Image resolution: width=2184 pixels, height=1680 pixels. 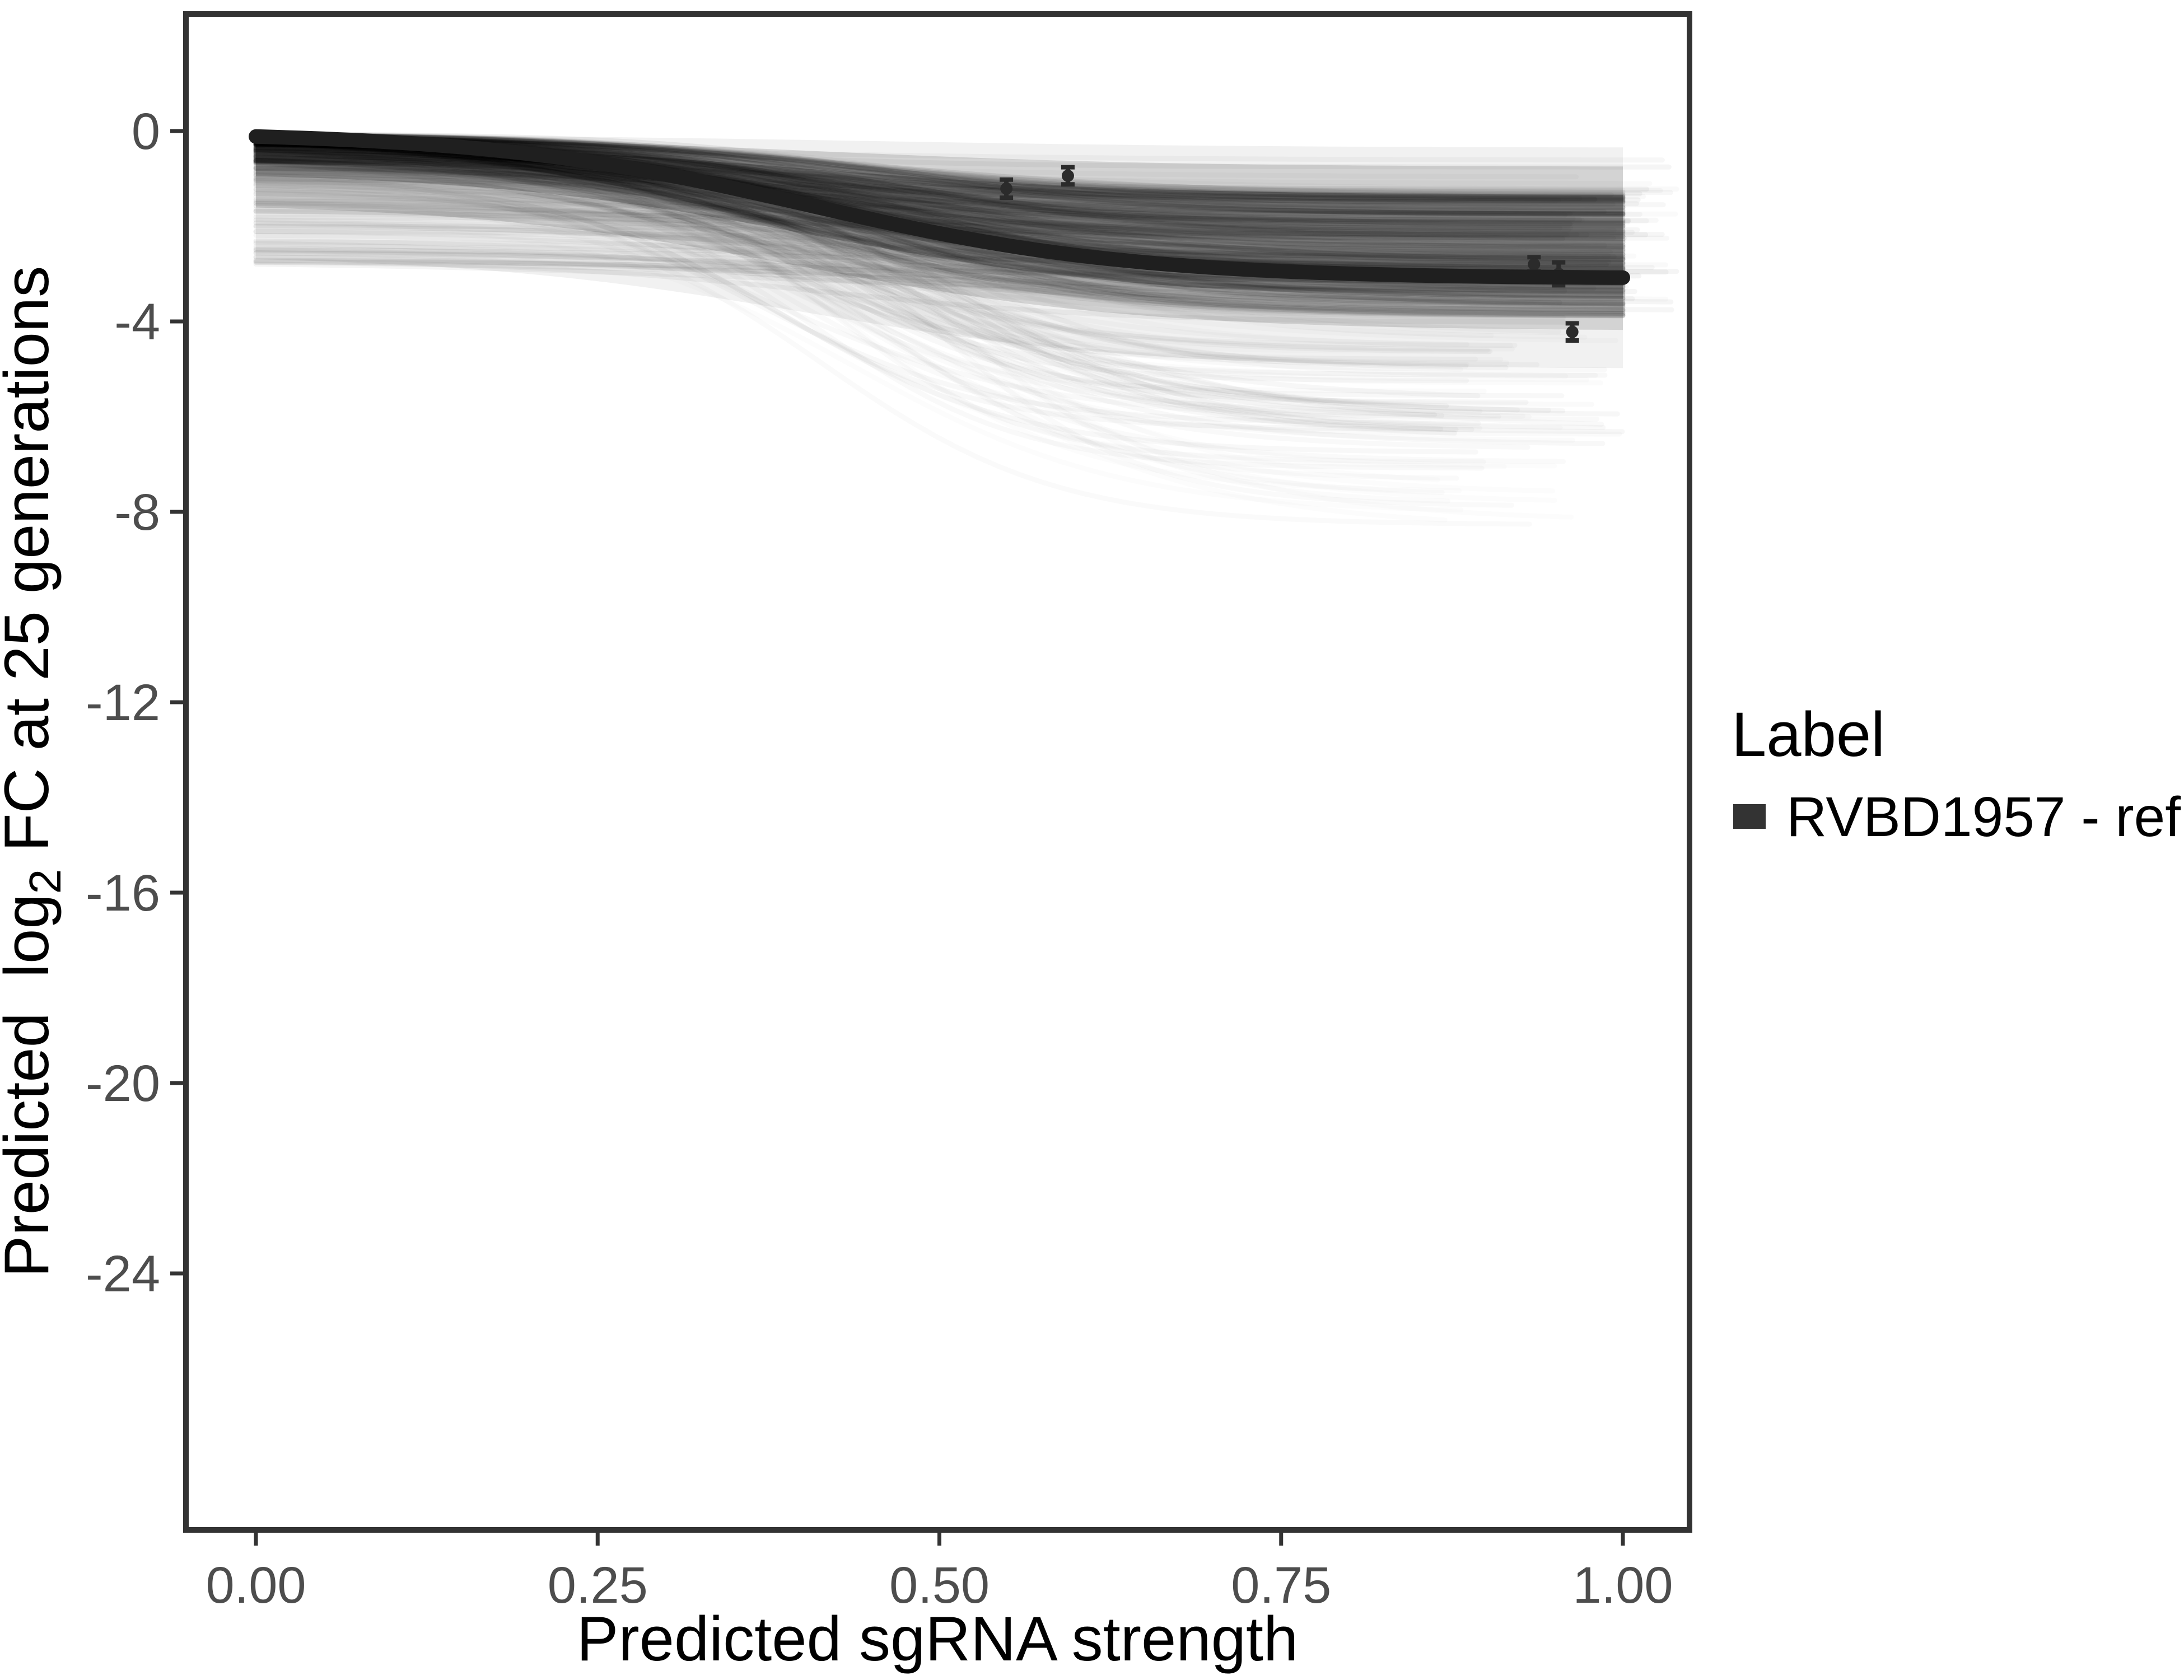 What do you see at coordinates (45, 882) in the screenshot?
I see `y-axis-title-subscript: 2` at bounding box center [45, 882].